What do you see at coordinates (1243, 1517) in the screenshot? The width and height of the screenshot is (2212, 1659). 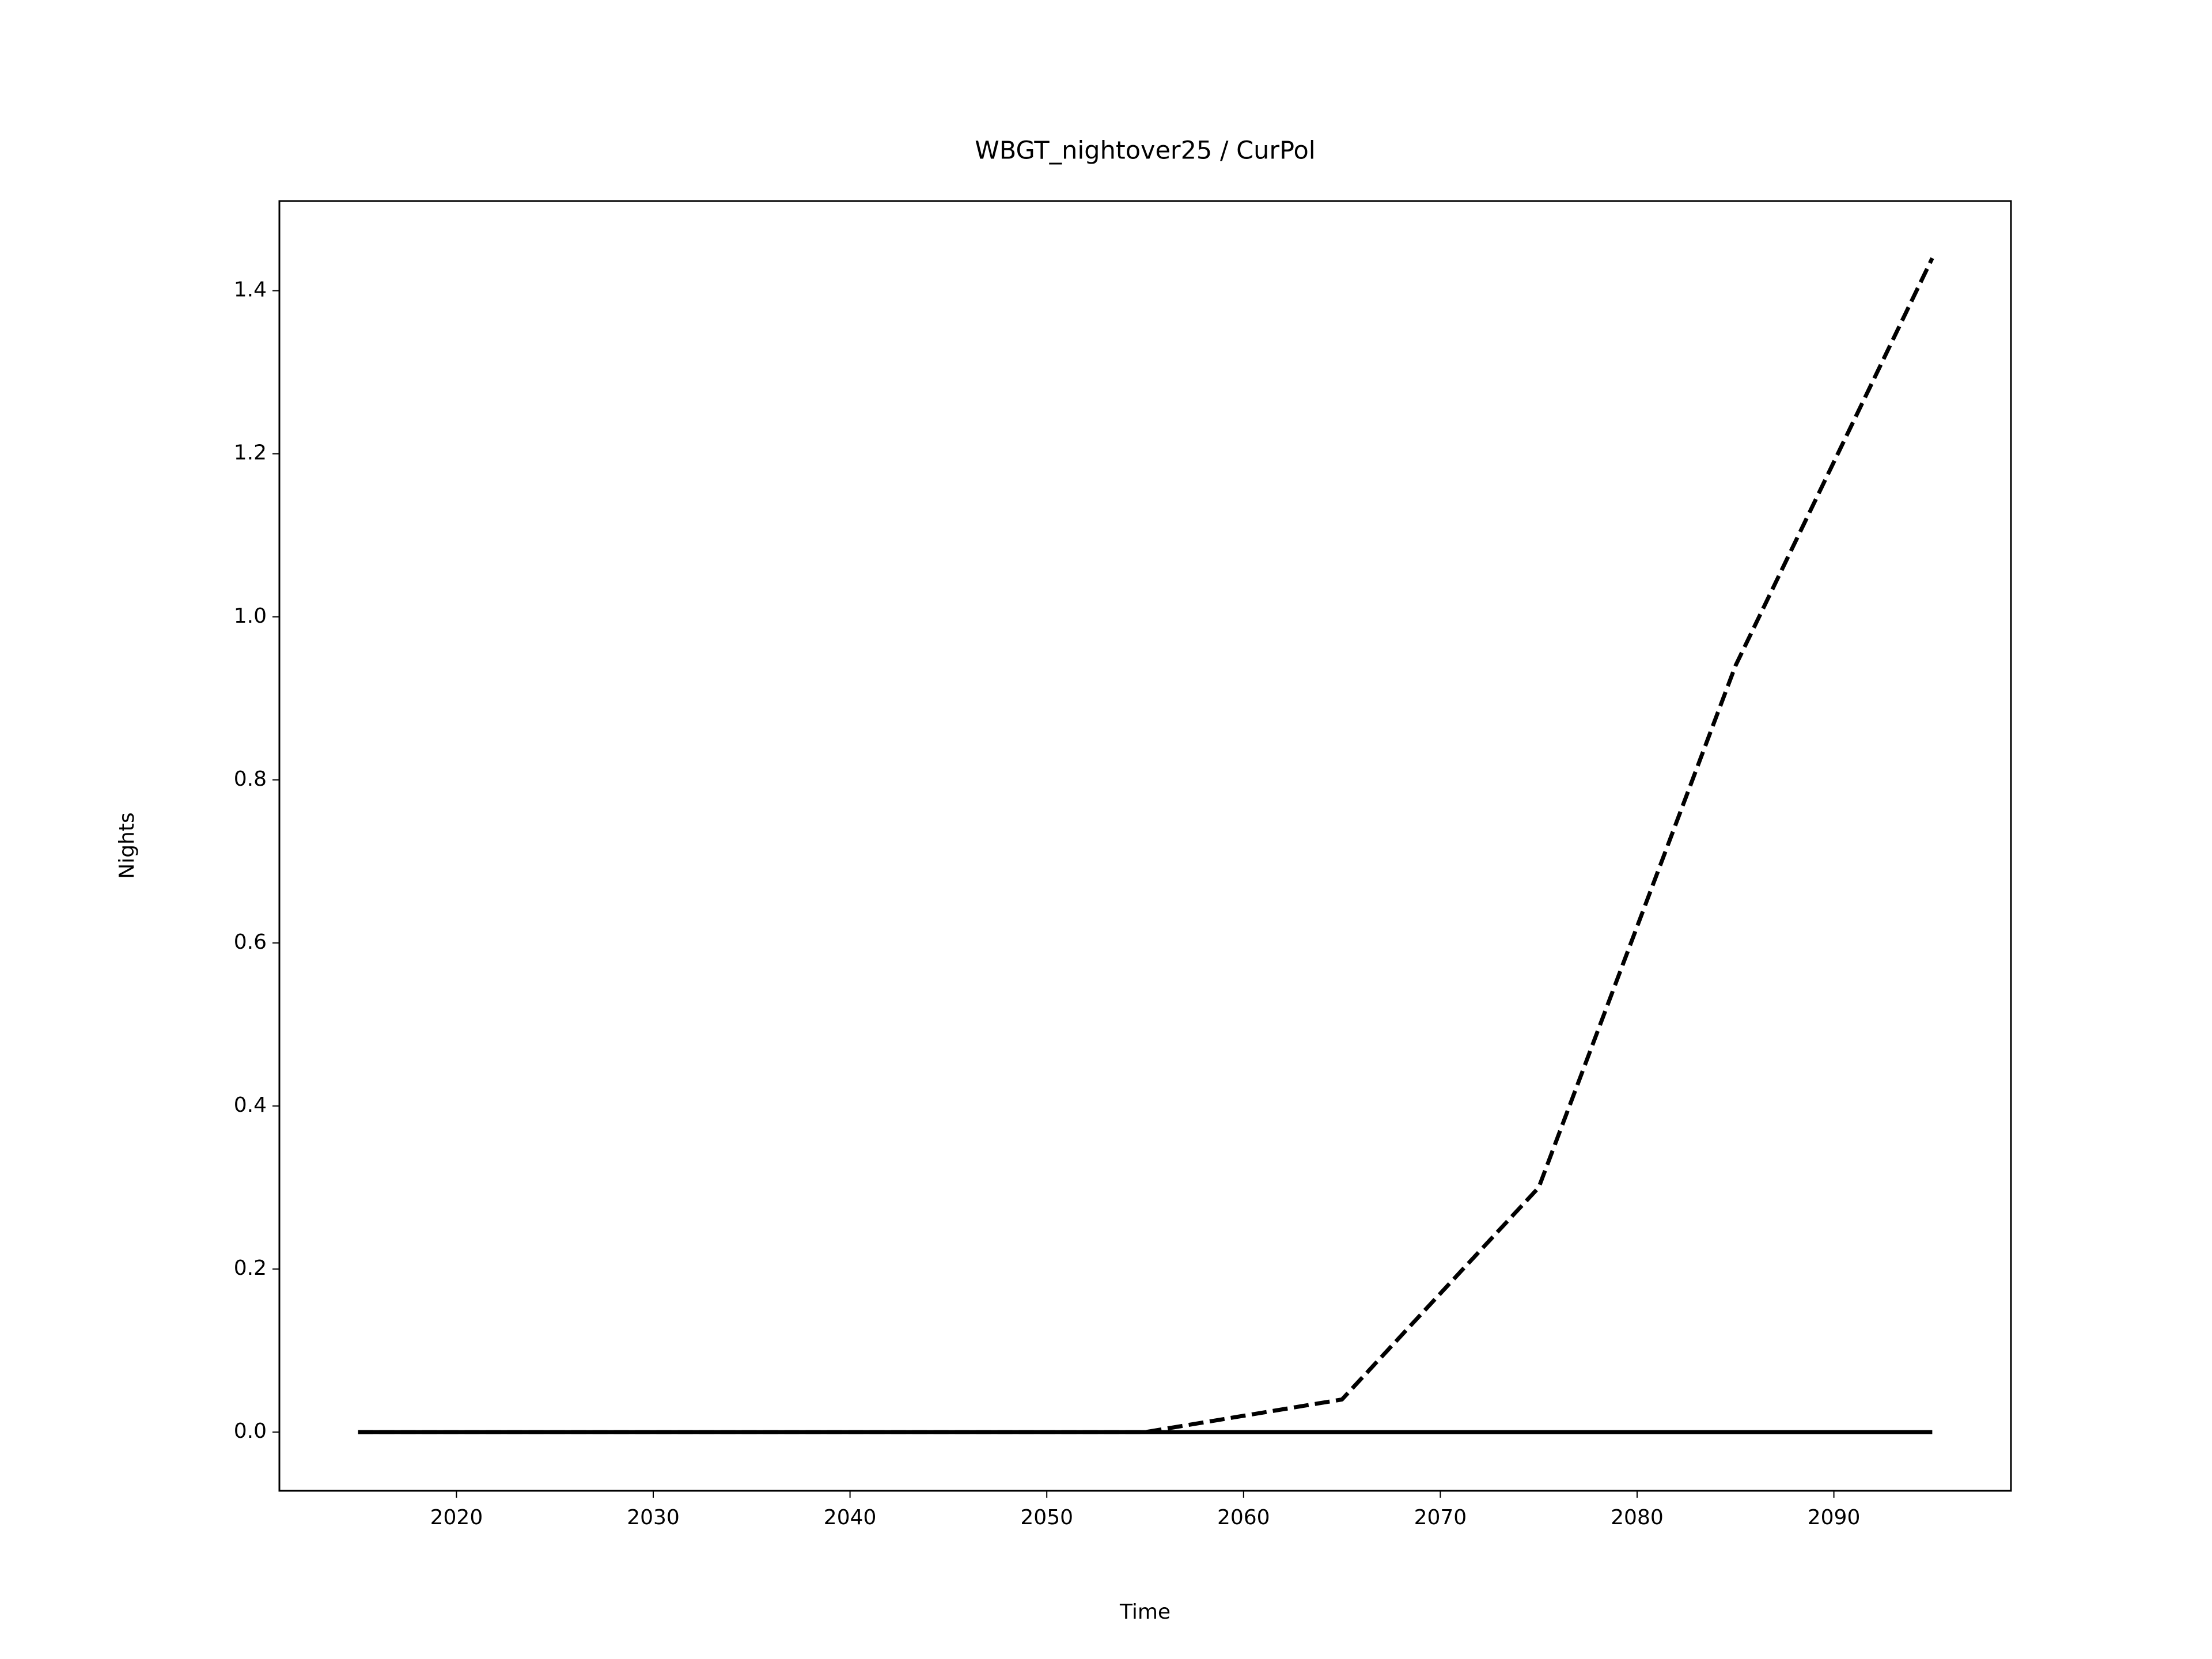 I see `x-tick-label: 2060` at bounding box center [1243, 1517].